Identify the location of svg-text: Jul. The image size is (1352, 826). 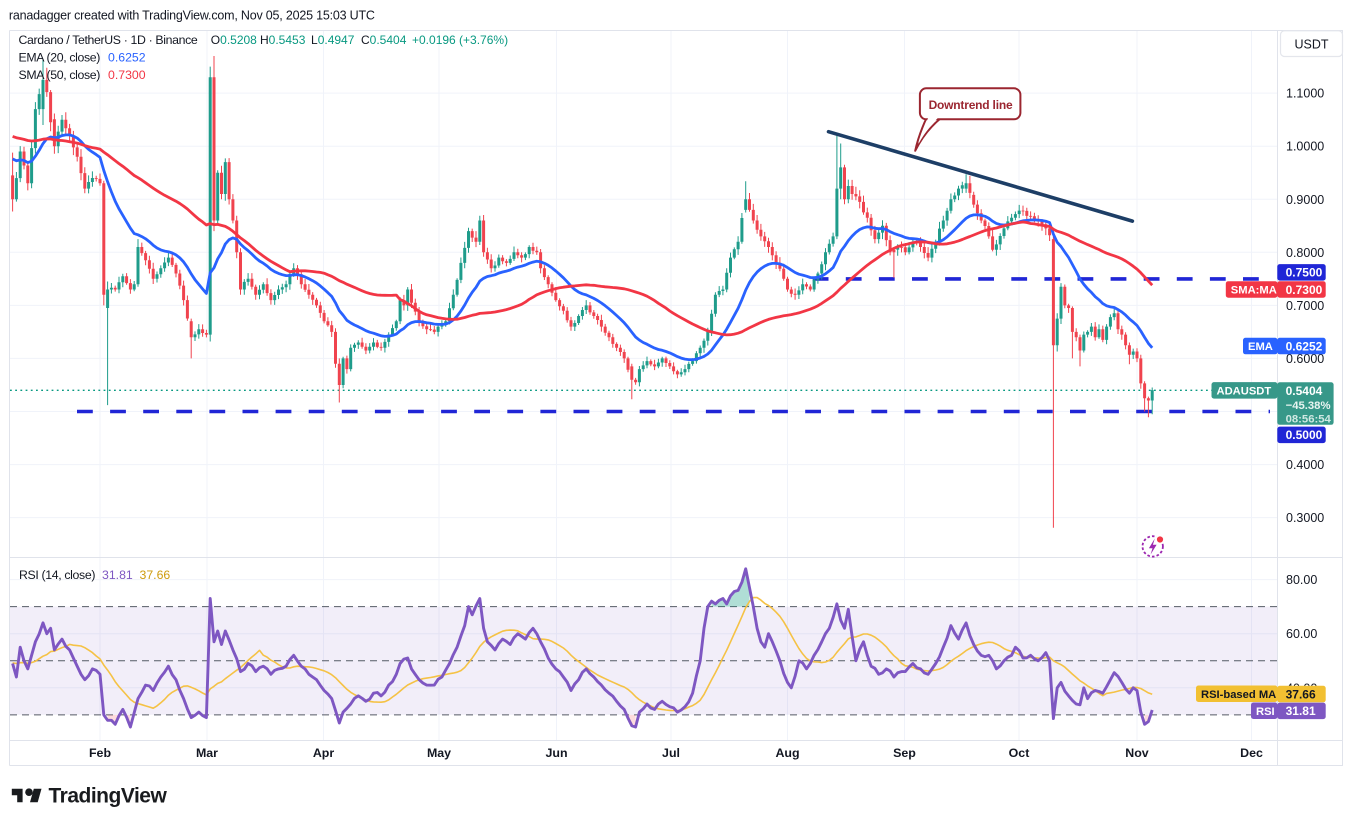
(671, 753).